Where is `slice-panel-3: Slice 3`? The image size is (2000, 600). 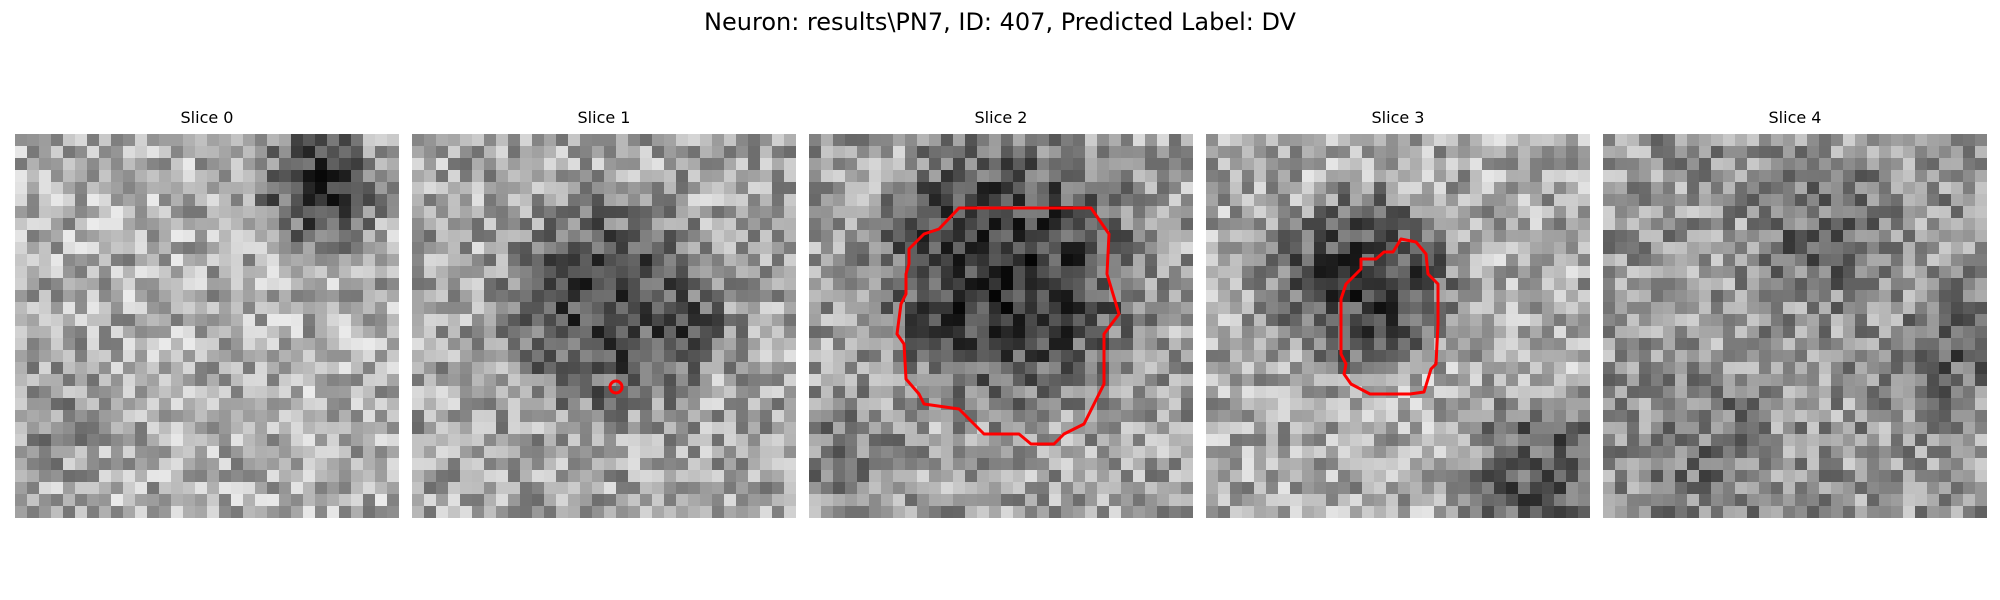
slice-panel-3: Slice 3 is located at coordinates (1398, 313).